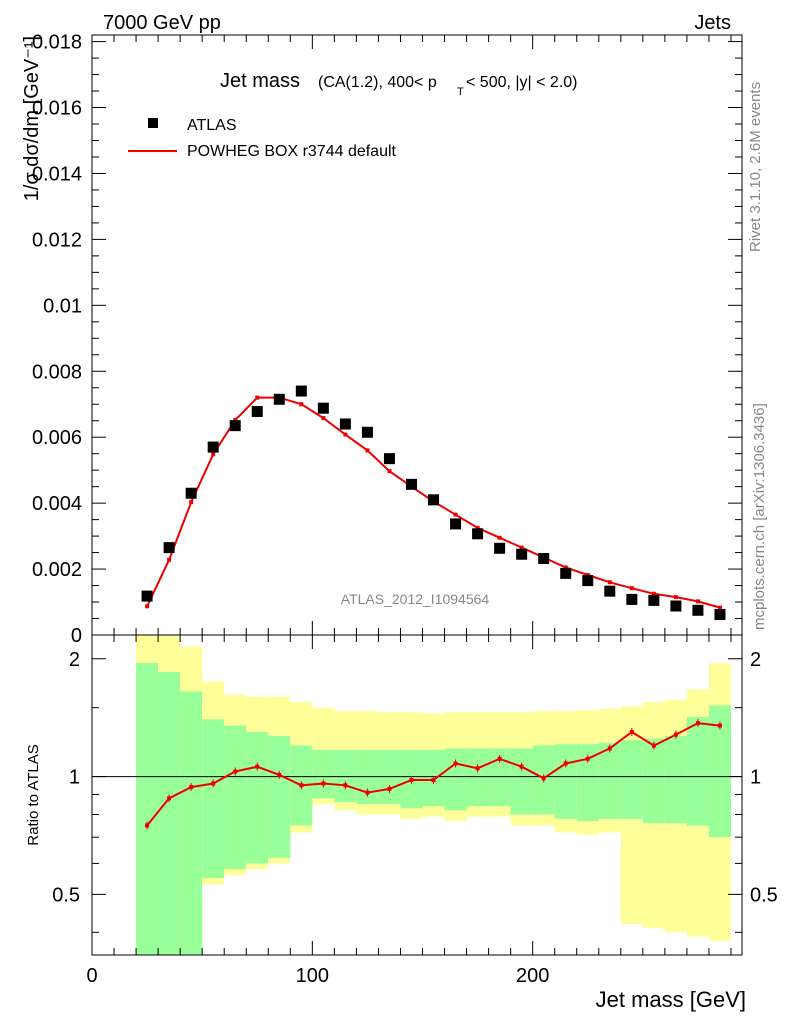 The height and width of the screenshot is (1024, 786). I want to click on main-ytick-label: 0.014, so click(57, 174).